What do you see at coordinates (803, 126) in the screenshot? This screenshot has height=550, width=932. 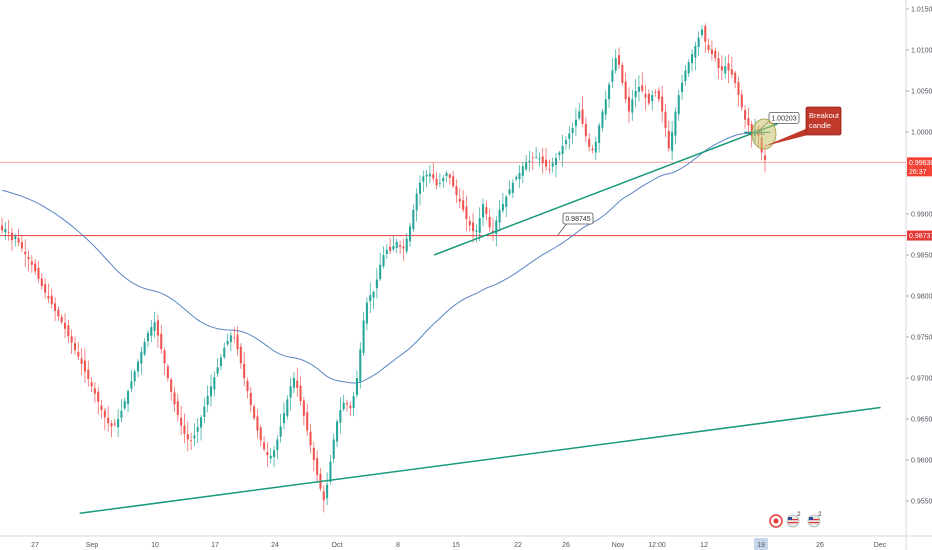 I see `breakout-label-group: Breakout candle` at bounding box center [803, 126].